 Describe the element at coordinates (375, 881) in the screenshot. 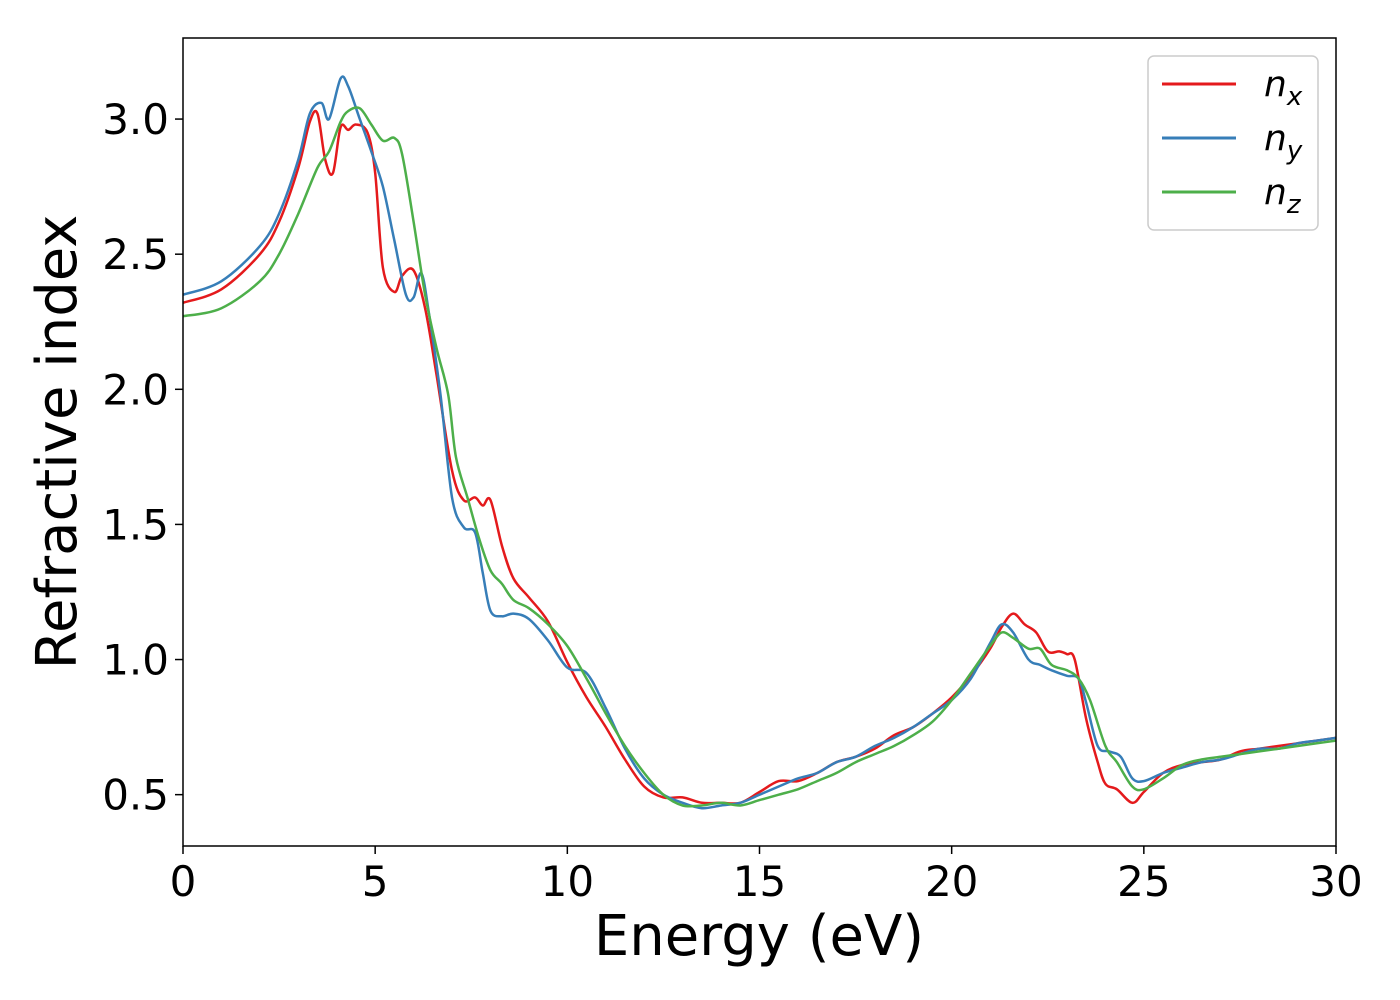

I see `x-tick-label: 5` at that location.